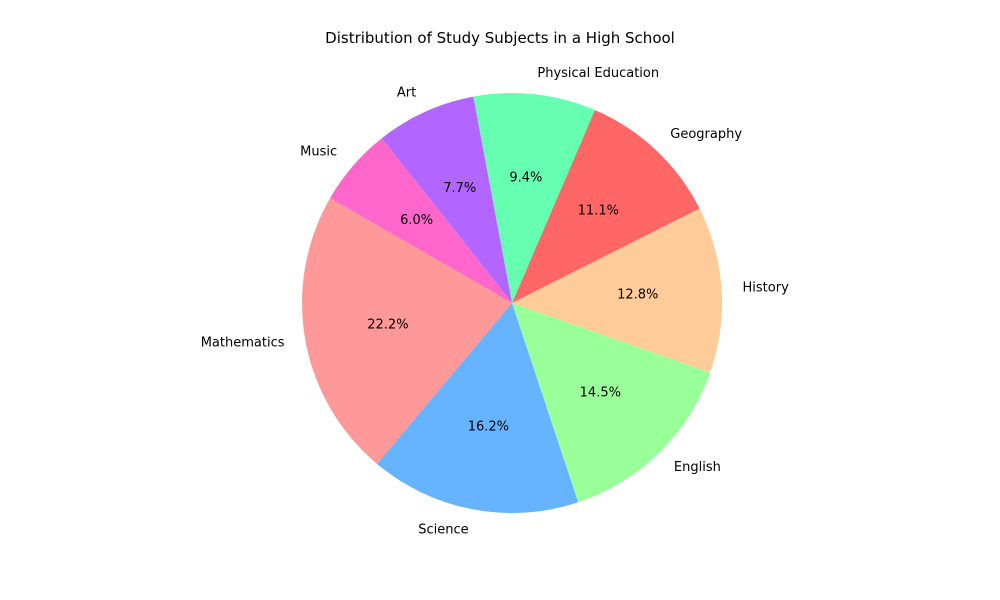 The width and height of the screenshot is (1000, 600). I want to click on slice-pct-science: 16.2%, so click(488, 426).